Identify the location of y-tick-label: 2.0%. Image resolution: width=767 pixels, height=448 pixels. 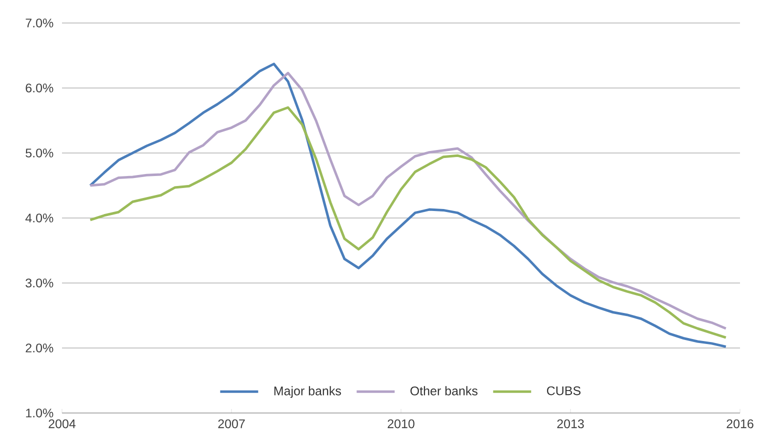
(40, 348).